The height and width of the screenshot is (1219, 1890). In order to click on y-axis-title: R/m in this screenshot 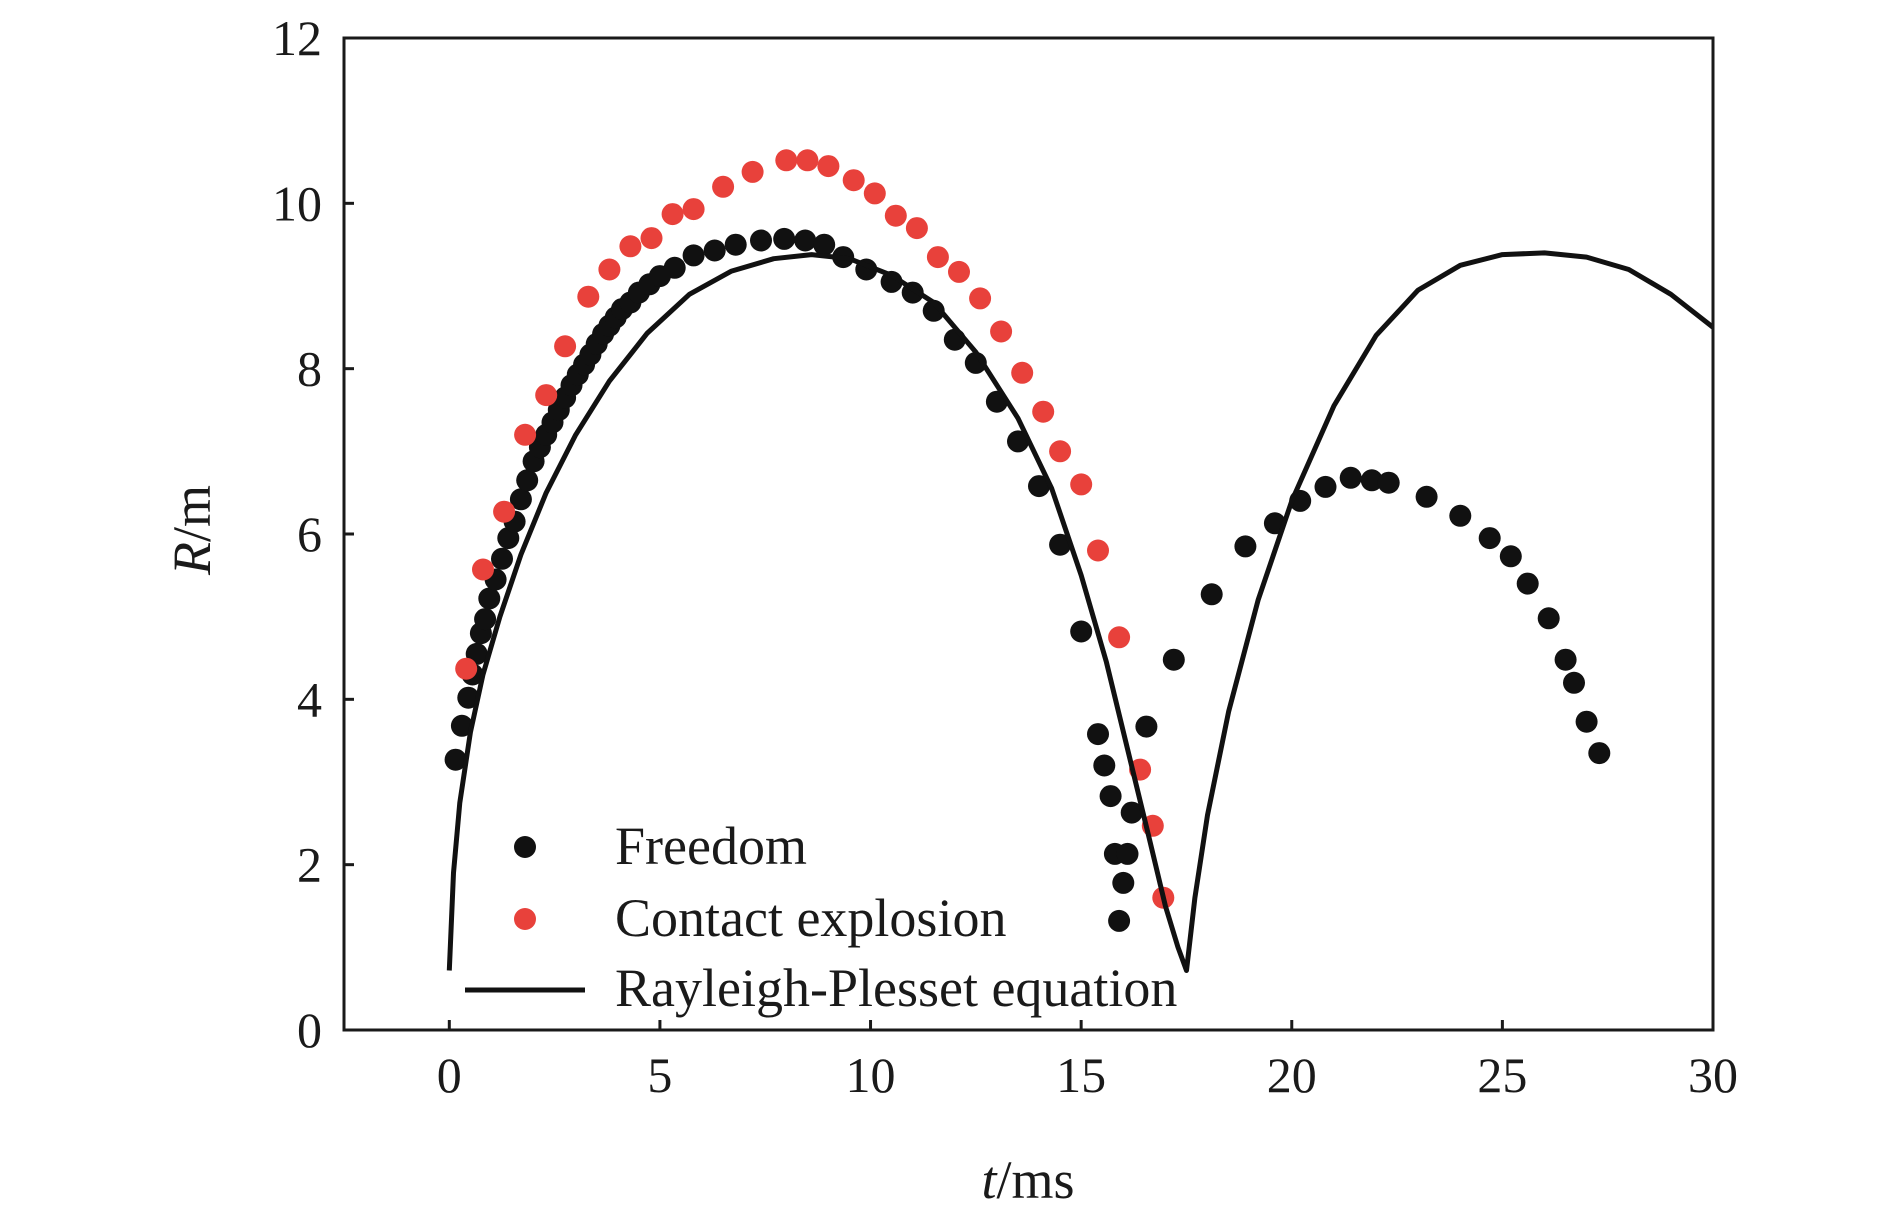, I will do `click(192, 530)`.